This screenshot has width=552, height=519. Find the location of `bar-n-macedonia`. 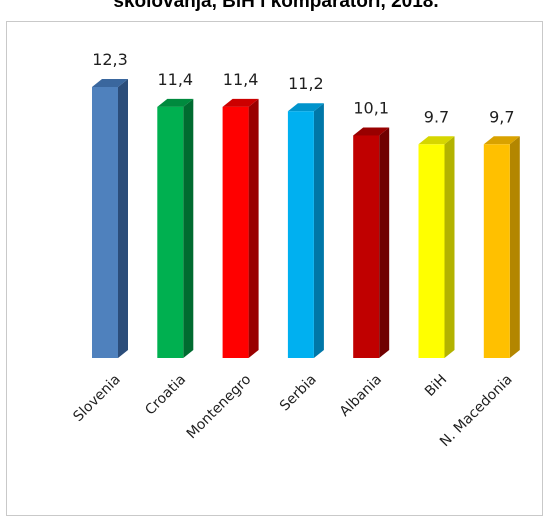

bar-n-macedonia is located at coordinates (496, 251).